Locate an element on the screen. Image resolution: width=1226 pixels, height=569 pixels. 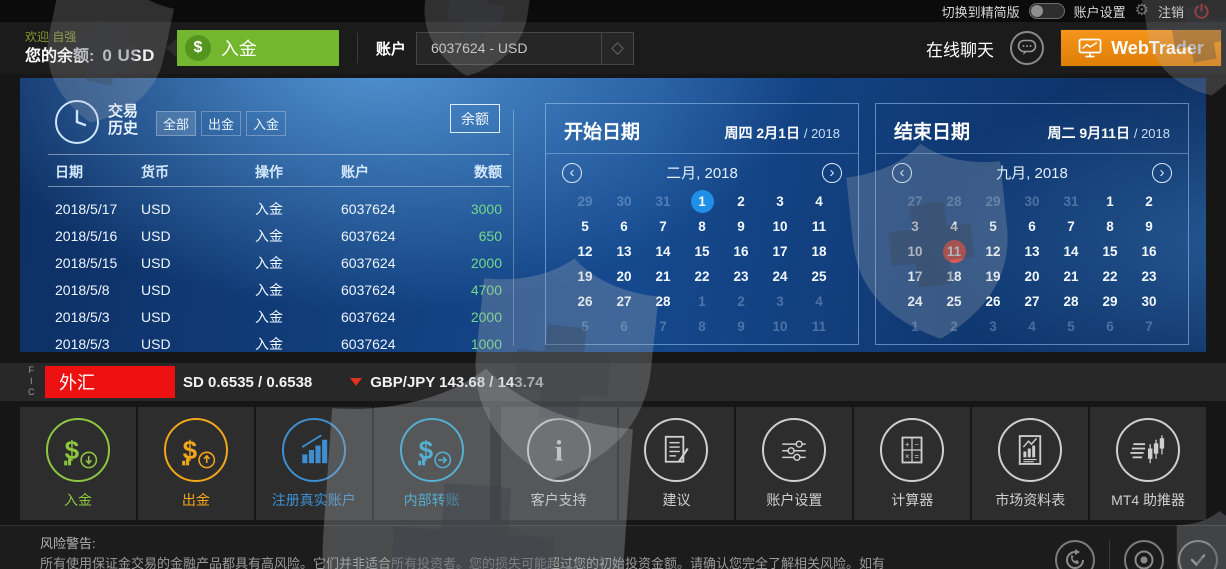
prev-month-icon: ‹ is located at coordinates (572, 172).